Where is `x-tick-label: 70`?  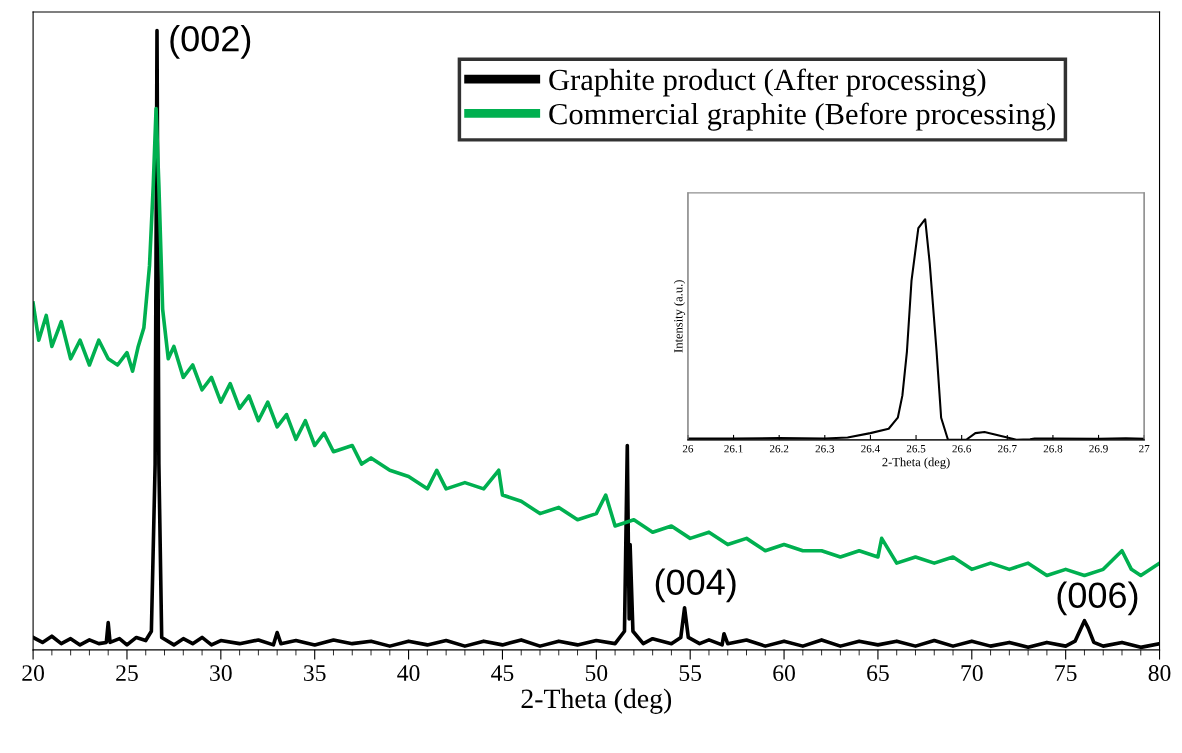
x-tick-label: 70 is located at coordinates (972, 673).